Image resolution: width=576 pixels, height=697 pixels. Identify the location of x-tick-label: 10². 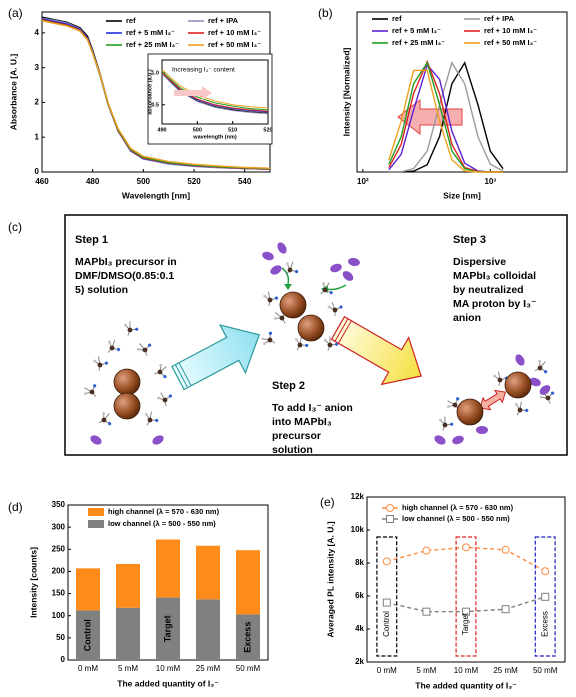
(363, 181).